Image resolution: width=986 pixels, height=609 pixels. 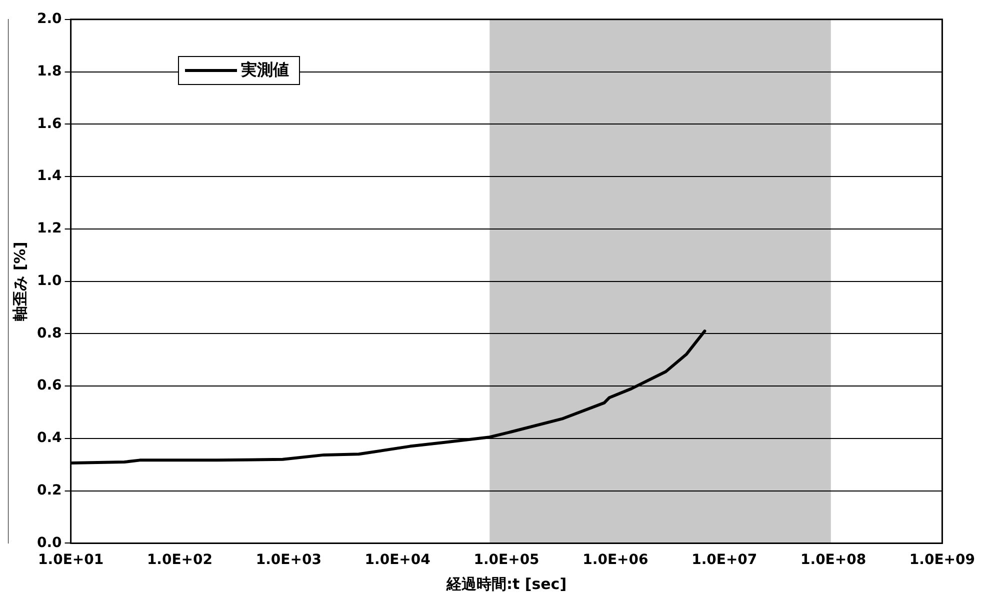 I want to click on y-tick-label: 1.0, so click(x=49, y=280).